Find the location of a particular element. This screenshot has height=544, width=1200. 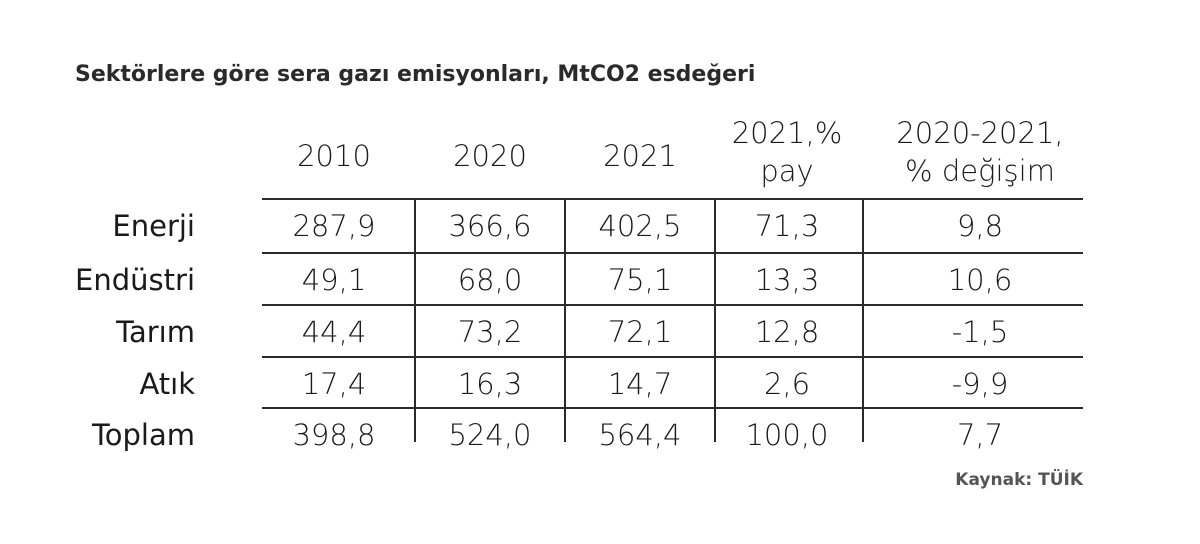

column-header-line: pay is located at coordinates (787, 171).